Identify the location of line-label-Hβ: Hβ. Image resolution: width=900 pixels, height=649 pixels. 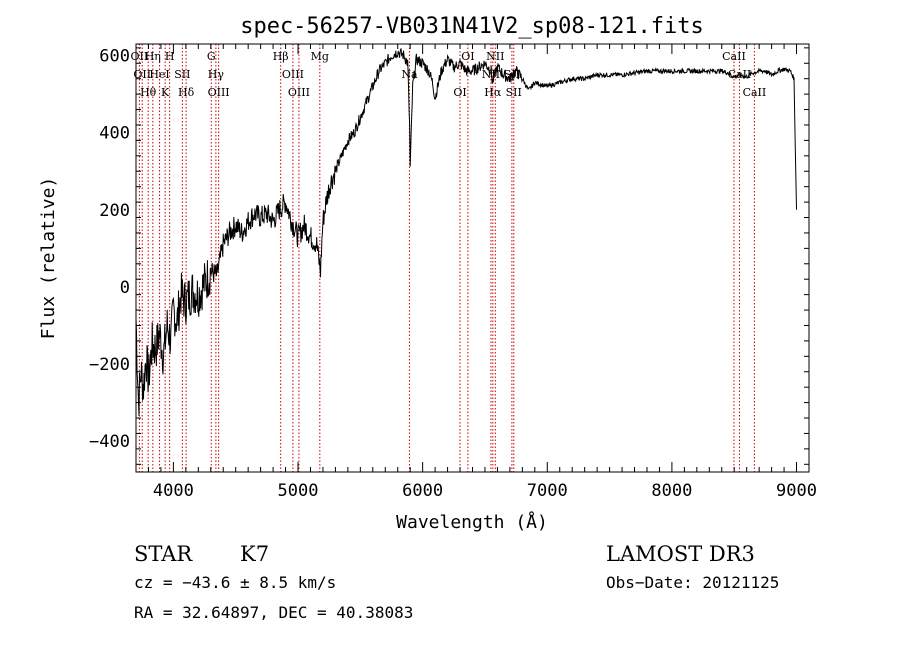
(281, 56).